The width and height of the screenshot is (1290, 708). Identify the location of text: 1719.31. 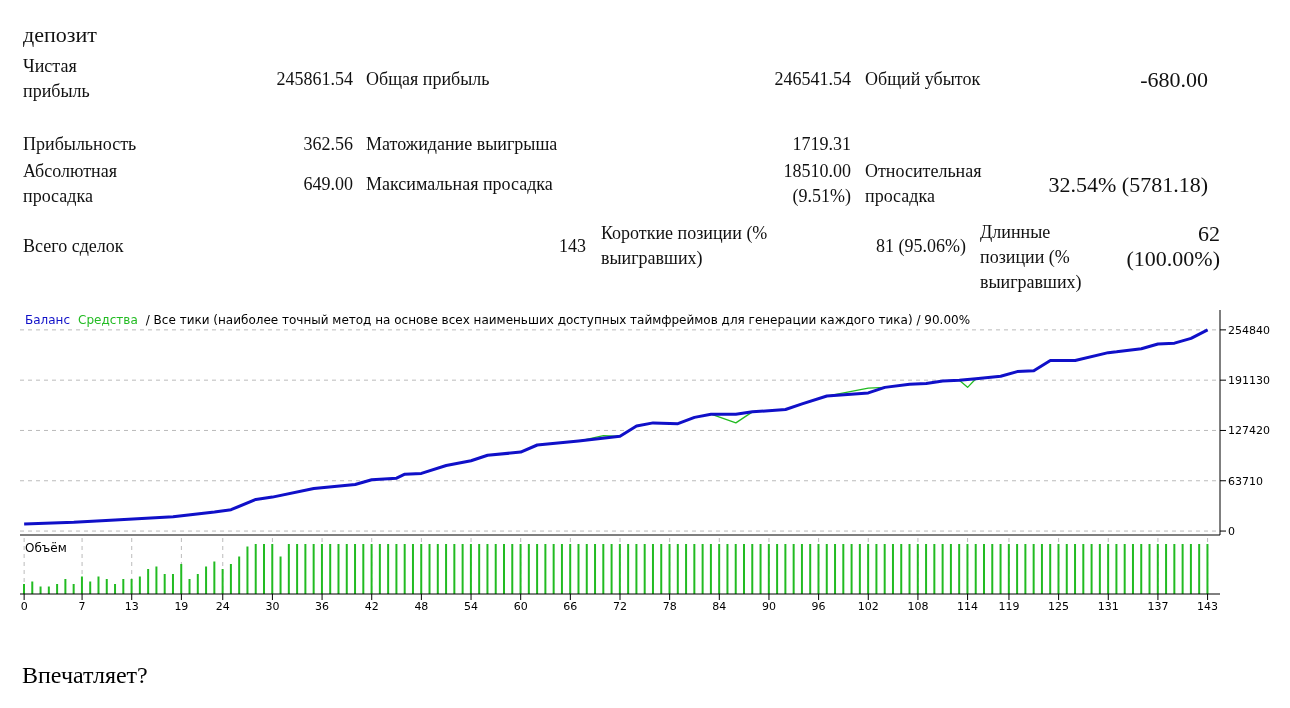
(821, 143).